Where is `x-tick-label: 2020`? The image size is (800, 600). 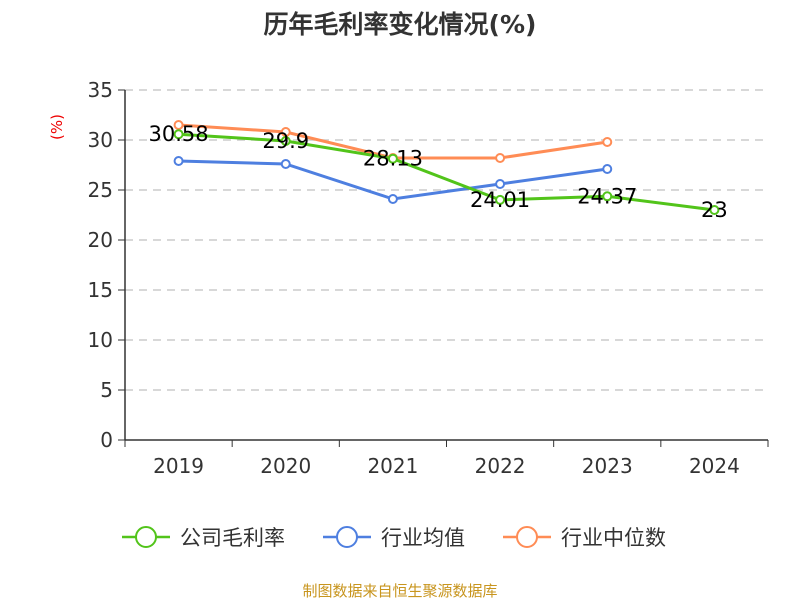 x-tick-label: 2020 is located at coordinates (285, 466).